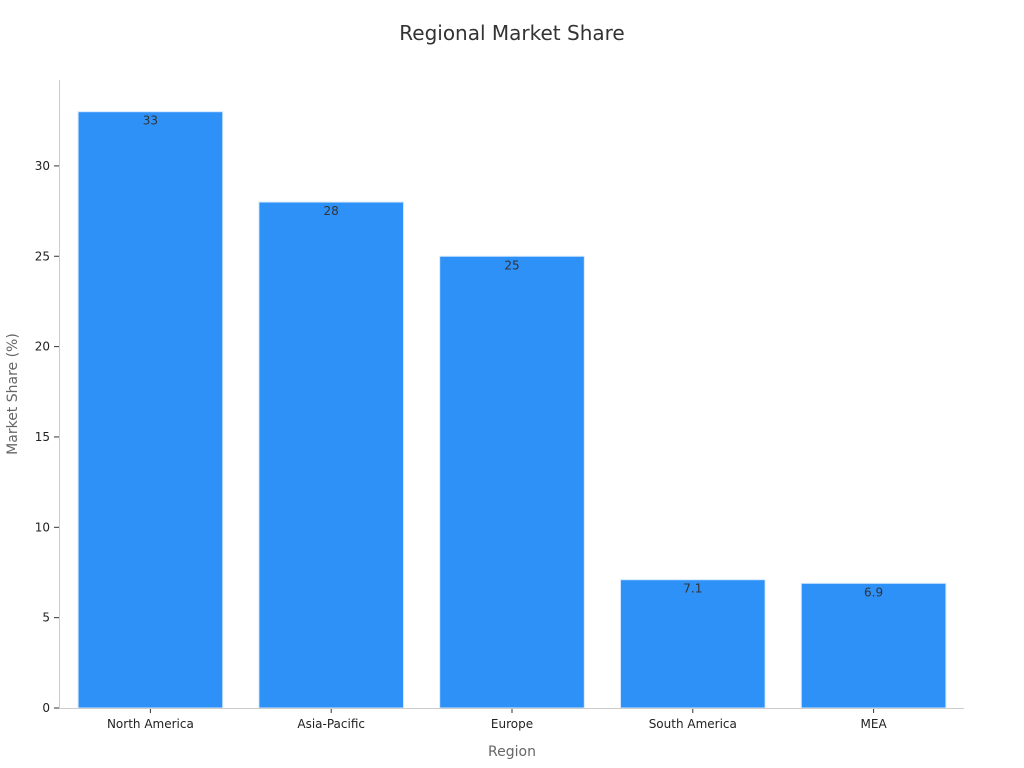  What do you see at coordinates (511, 265) in the screenshot?
I see `bar-value-label: 25` at bounding box center [511, 265].